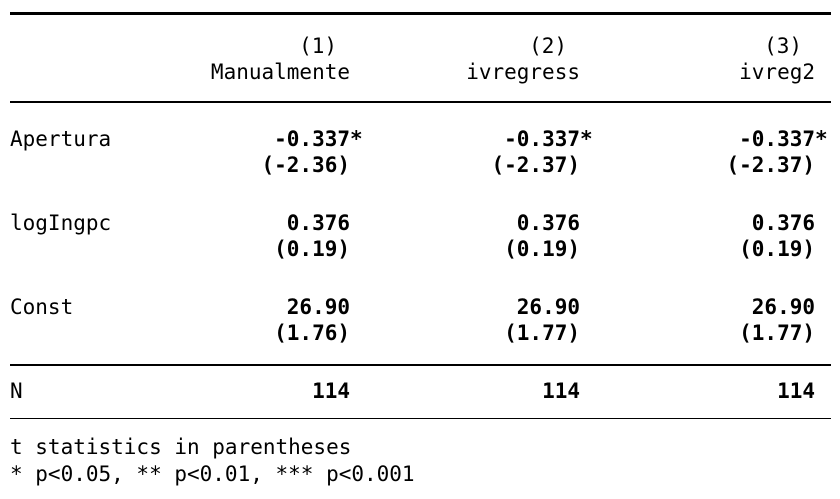  Describe the element at coordinates (255, 81) in the screenshot. I see `column-title: Manualmente` at that location.